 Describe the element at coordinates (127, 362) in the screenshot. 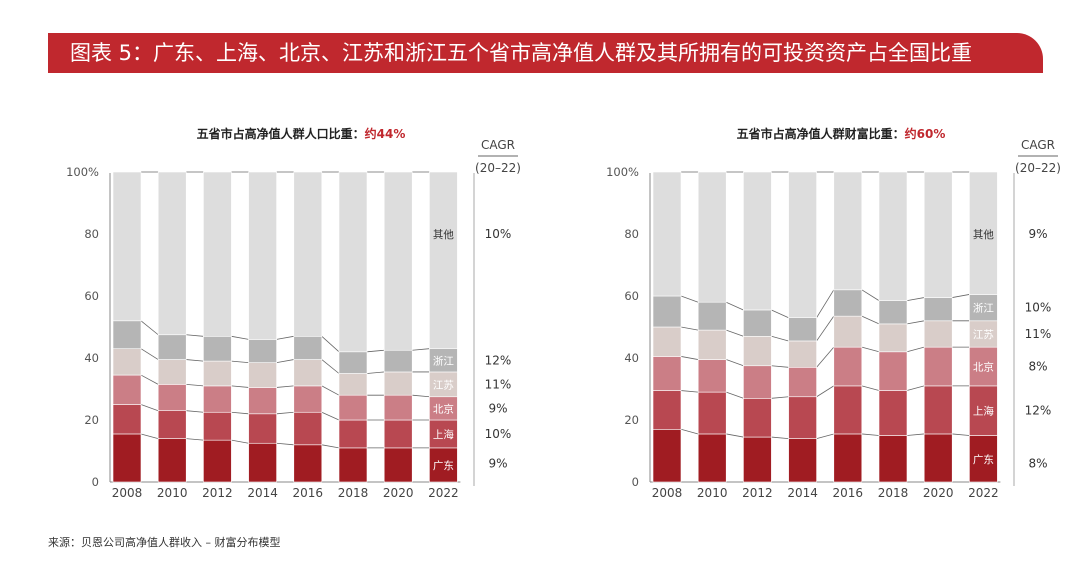

I see `pop-bar-jiangsu-2008` at that location.